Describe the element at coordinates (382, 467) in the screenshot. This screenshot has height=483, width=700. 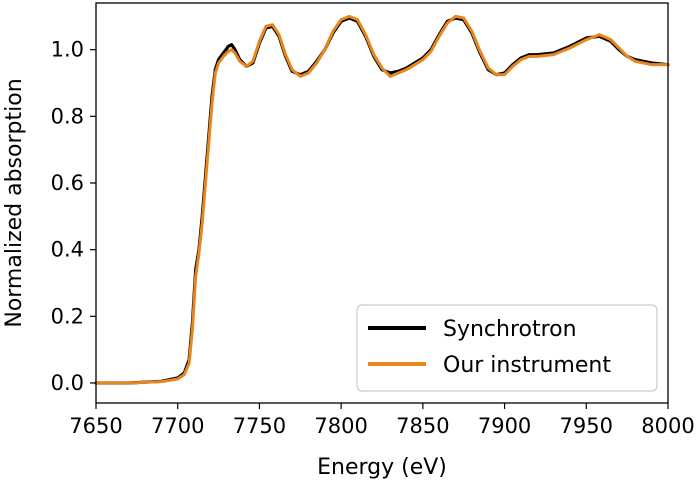
I see `x-axis-label: Energy (eV)` at that location.